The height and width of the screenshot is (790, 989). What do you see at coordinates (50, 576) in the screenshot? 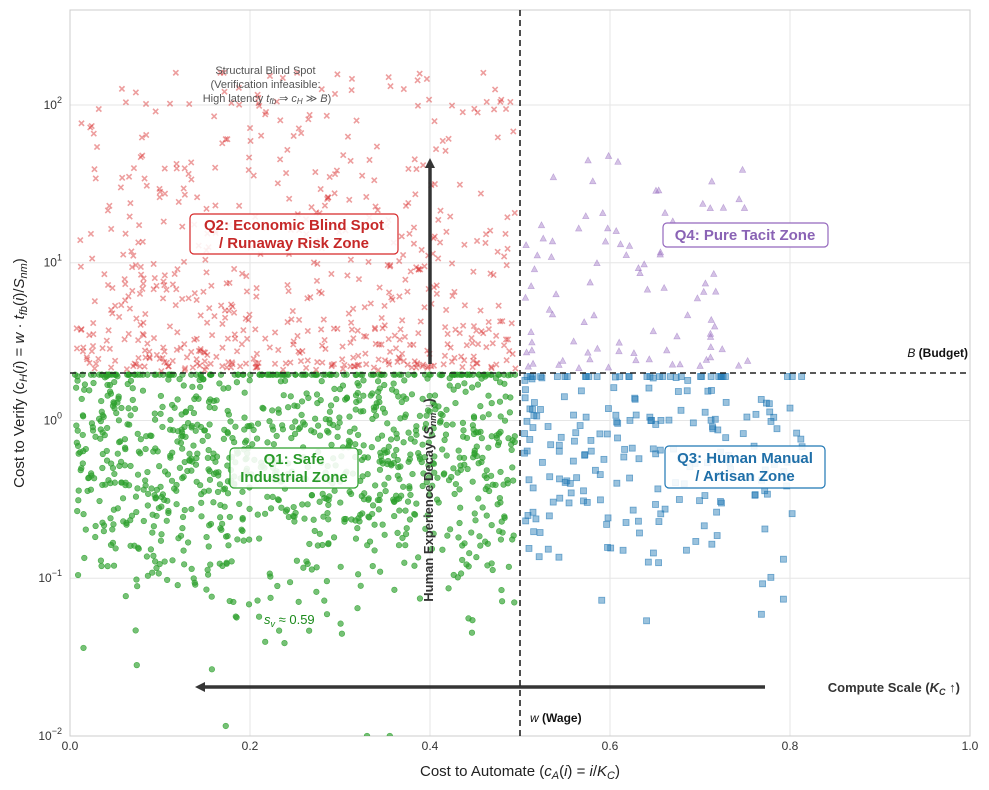
I see `y-tick-label: 10−1` at bounding box center [50, 576].